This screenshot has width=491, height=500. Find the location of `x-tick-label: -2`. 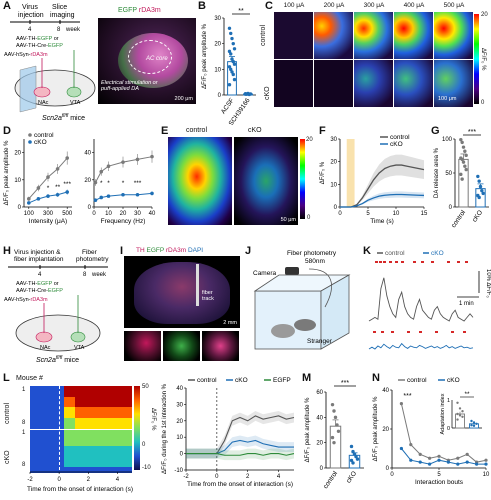

x-tick-label: -2 is located at coordinates (186, 477).